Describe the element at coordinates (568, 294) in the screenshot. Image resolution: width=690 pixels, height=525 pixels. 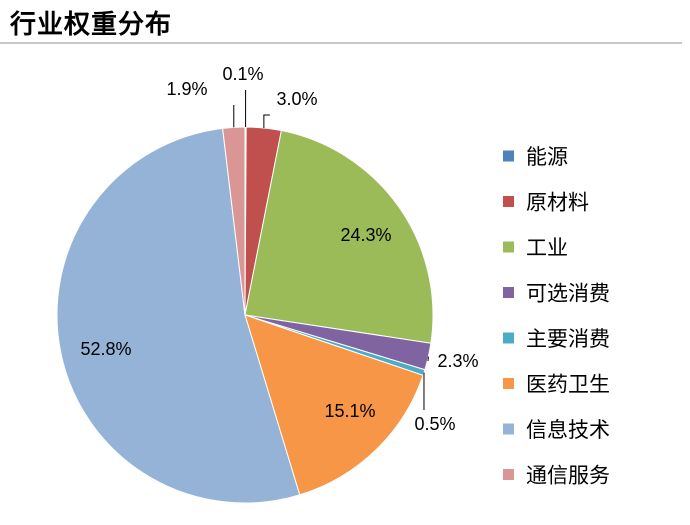
I see `legend-label: 可选消费` at that location.